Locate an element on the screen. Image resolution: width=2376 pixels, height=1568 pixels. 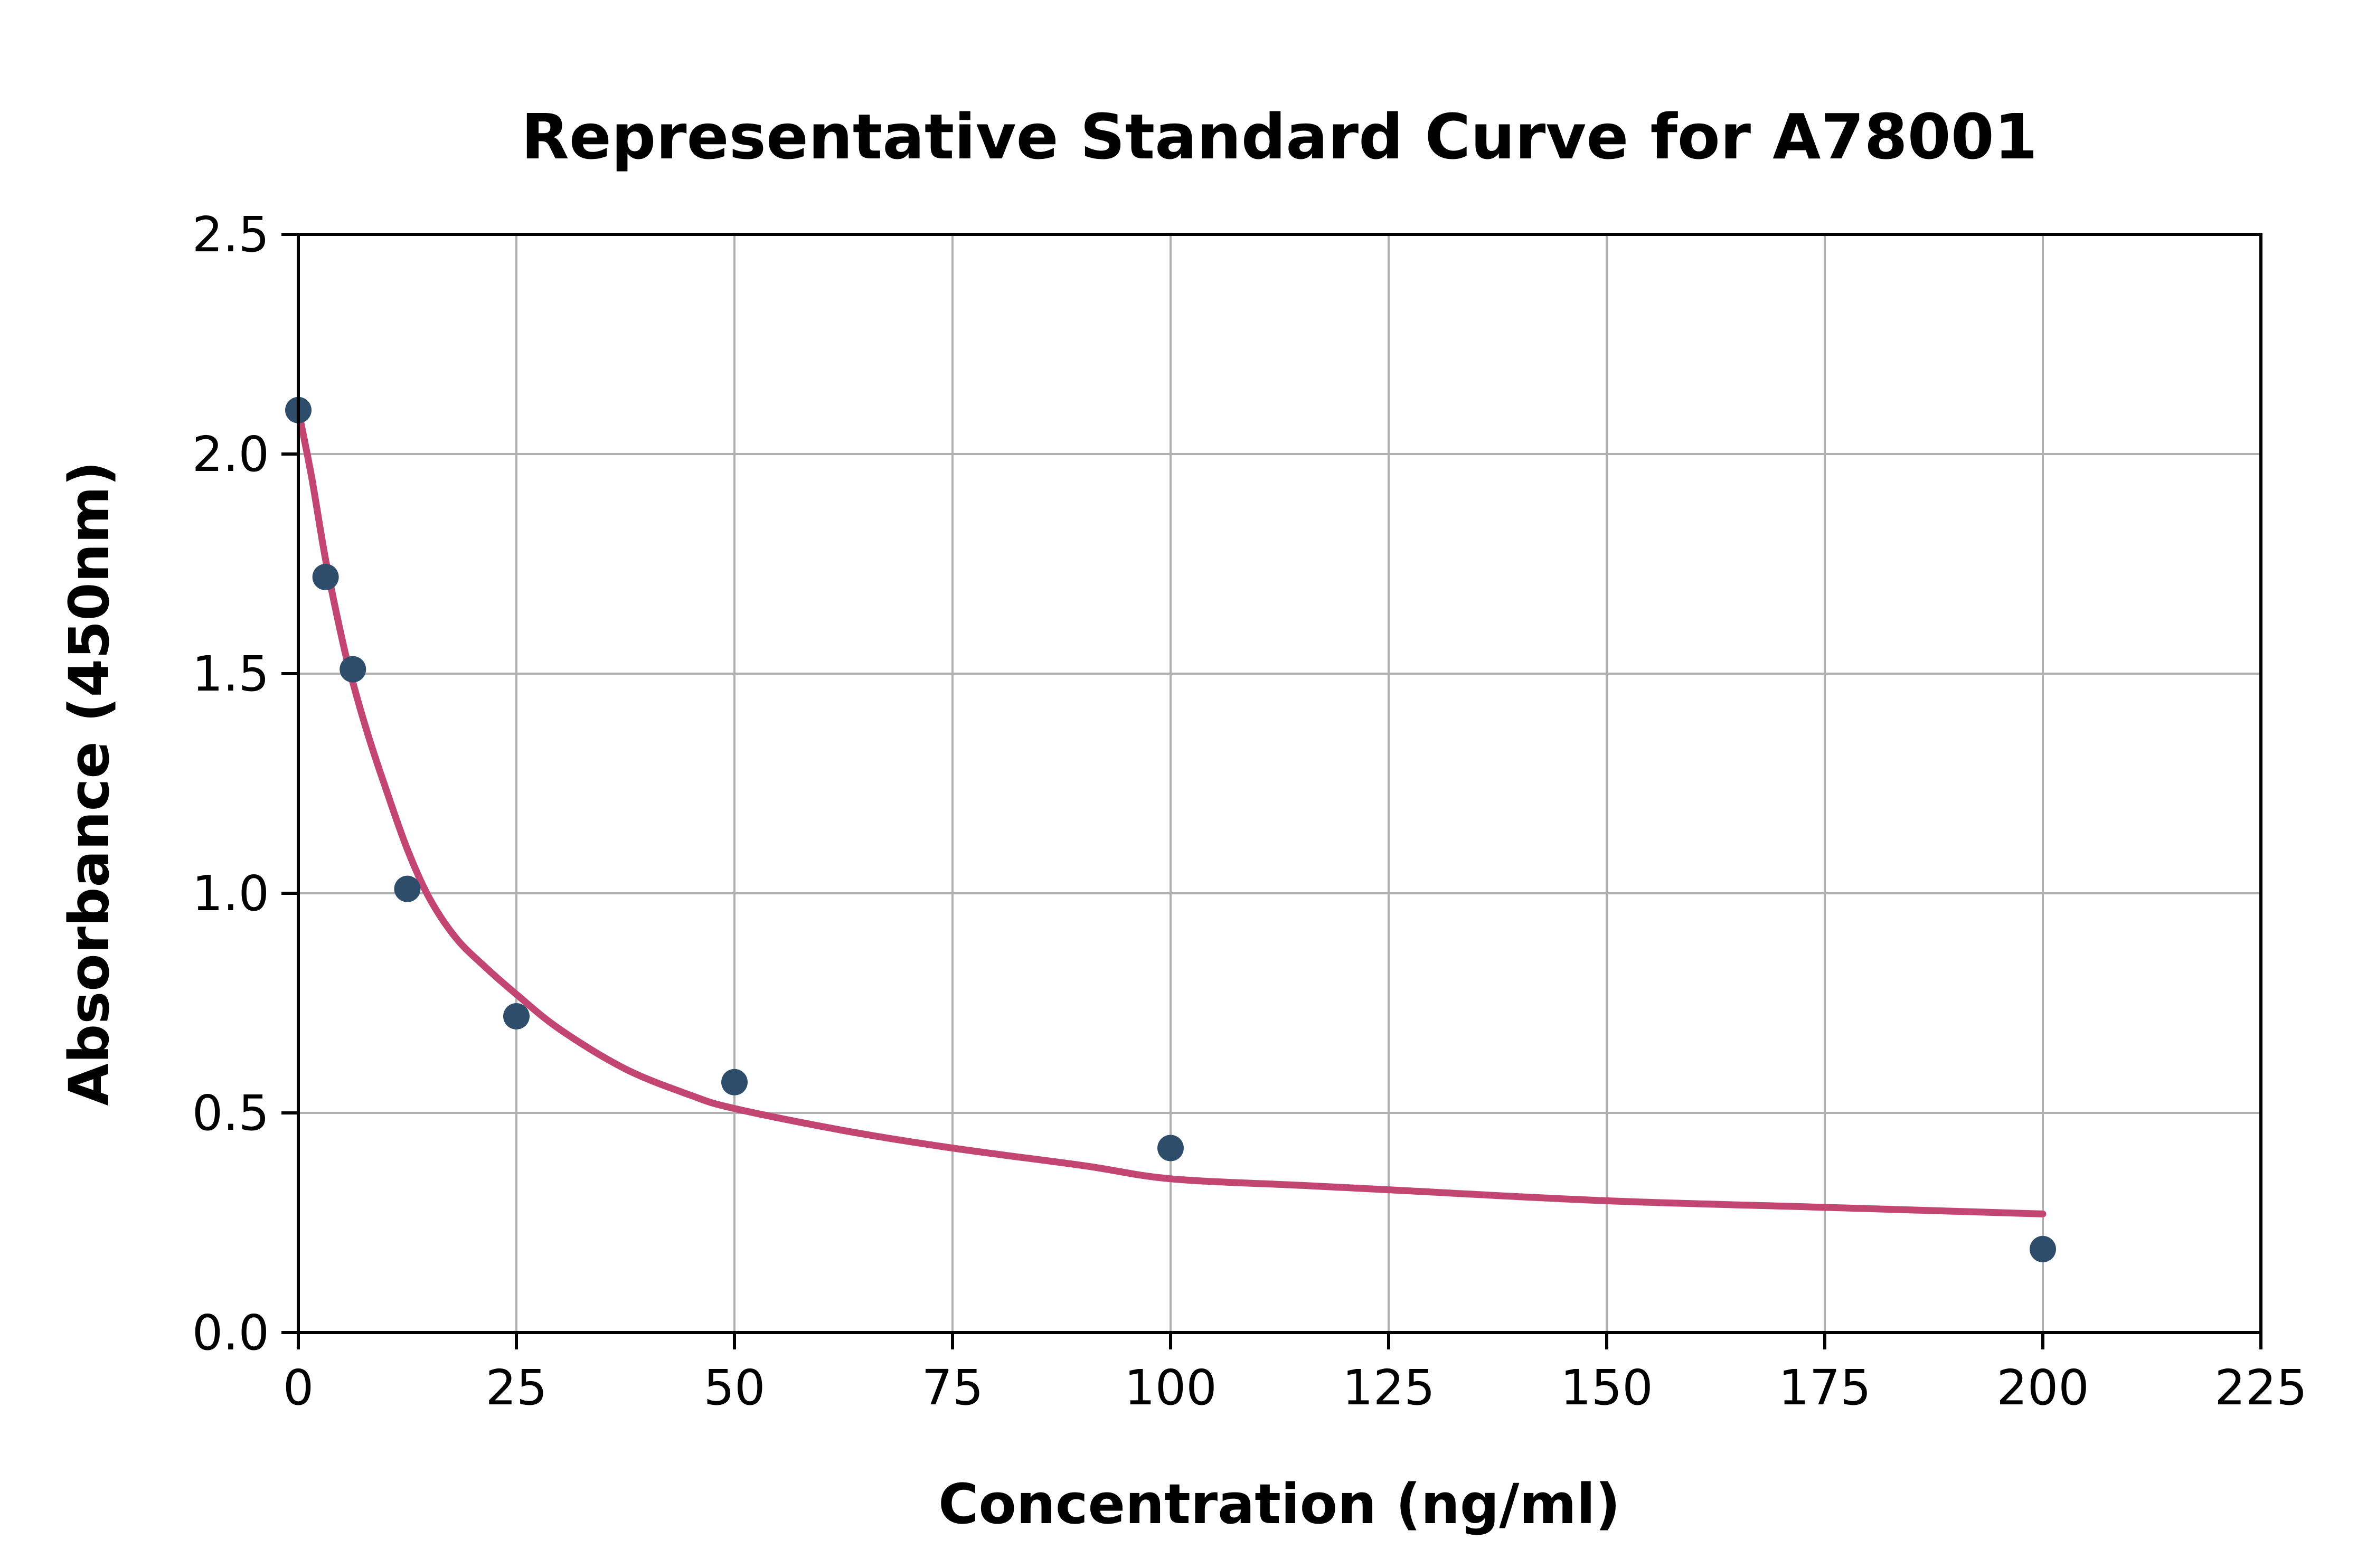
x-tick-label: 50 is located at coordinates (734, 1387).